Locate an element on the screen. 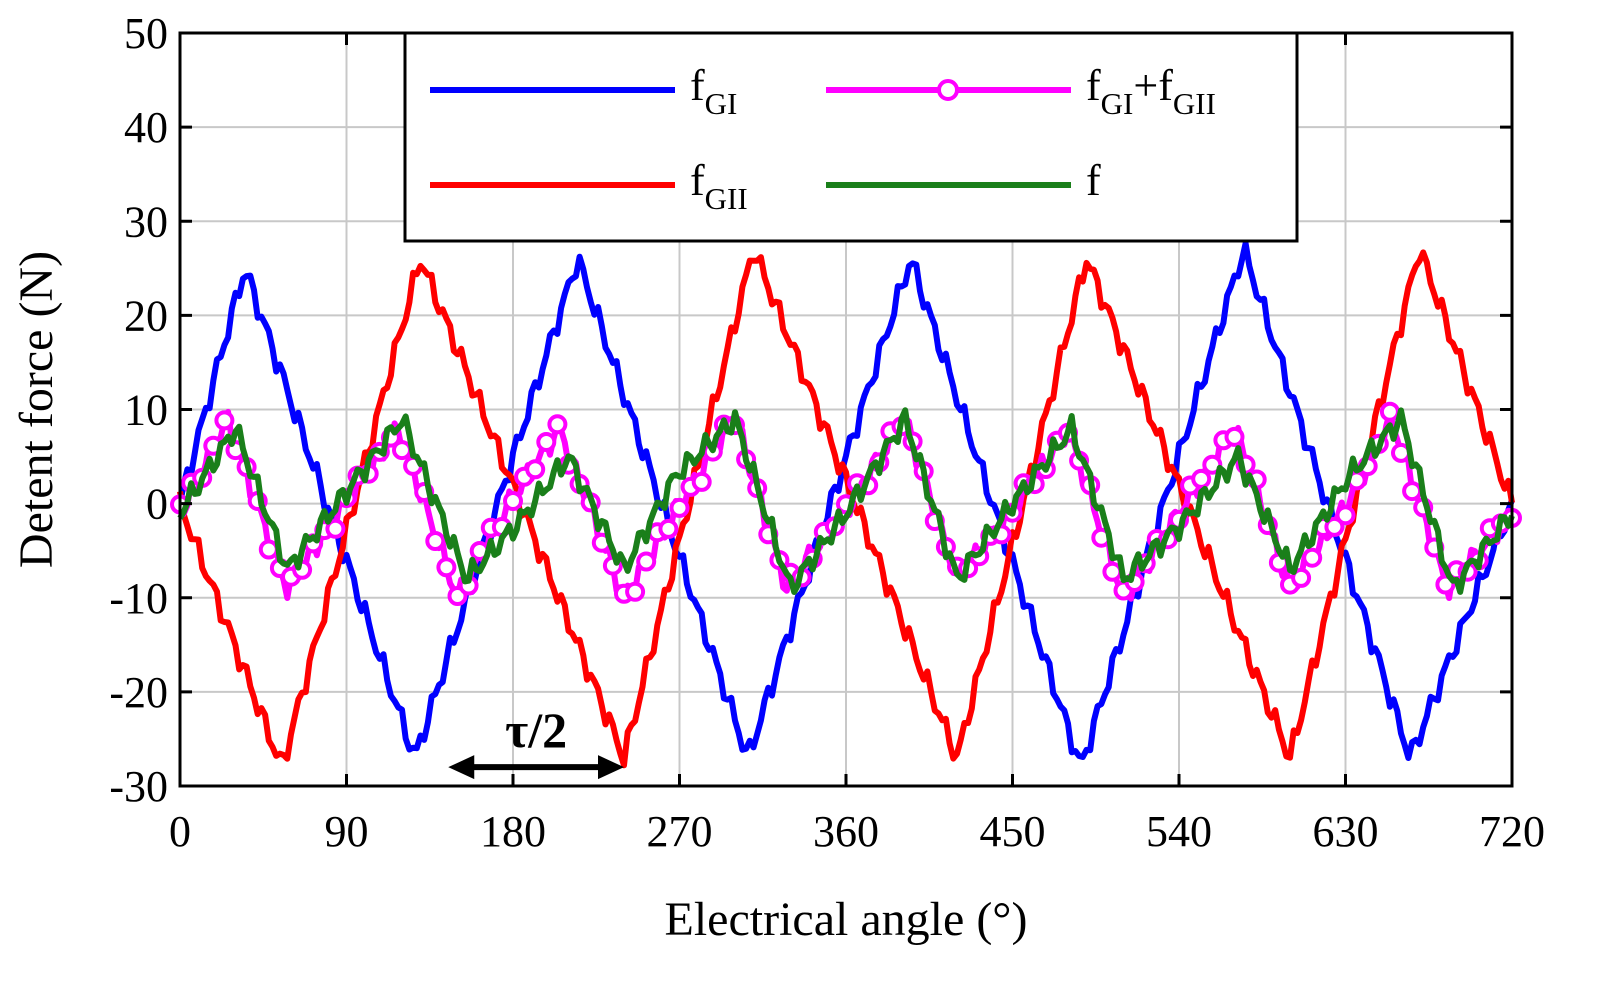 This screenshot has height=981, width=1608. legend-marker is located at coordinates (948, 90).